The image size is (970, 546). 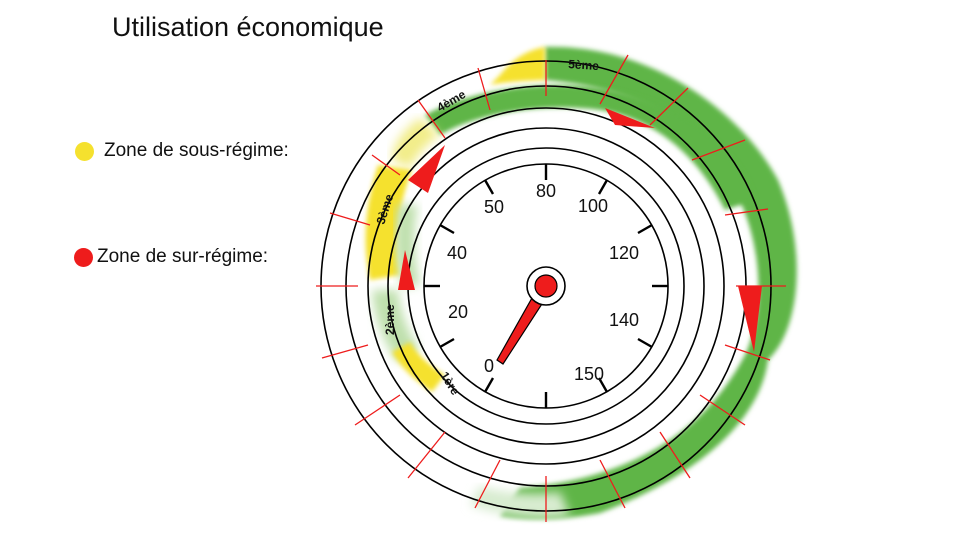 I want to click on speed-label-50: 50, so click(x=494, y=207).